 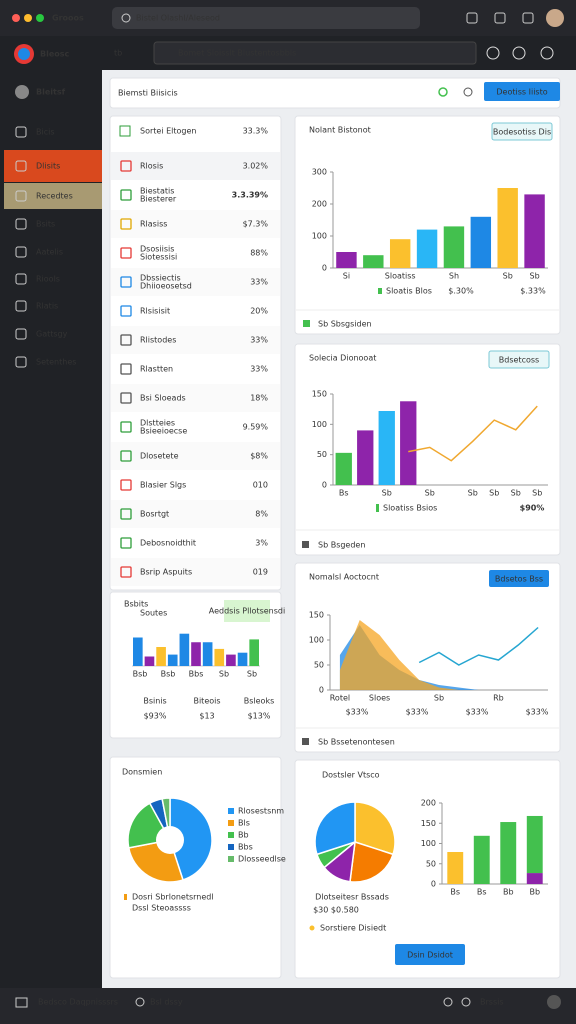 What do you see at coordinates (427, 225) in the screenshot?
I see `card` at bounding box center [427, 225].